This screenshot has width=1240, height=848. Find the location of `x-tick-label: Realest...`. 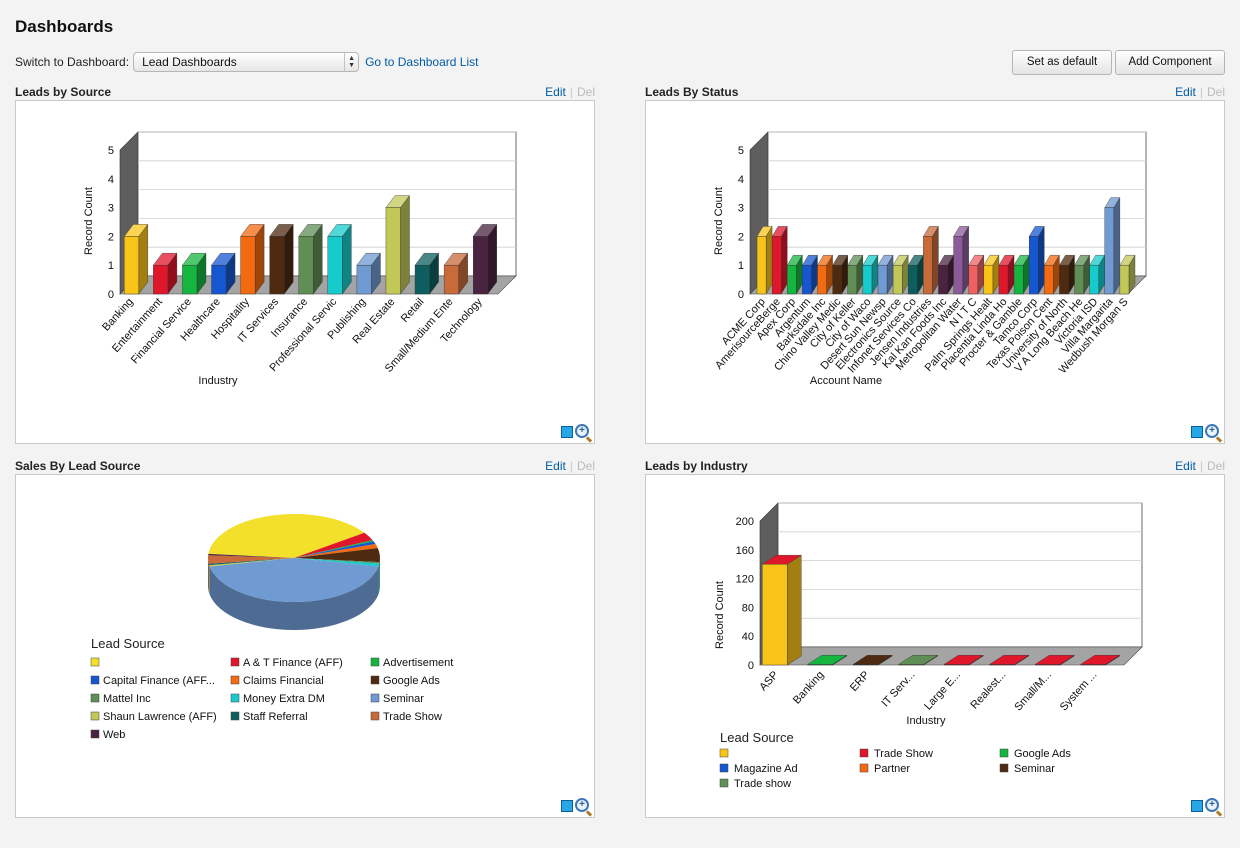

x-tick-label: Realest... is located at coordinates (988, 690).